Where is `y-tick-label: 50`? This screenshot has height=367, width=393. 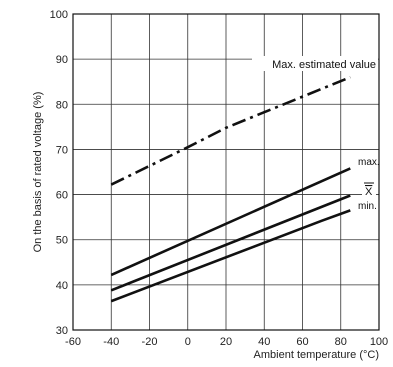
y-tick-label: 50 is located at coordinates (62, 241).